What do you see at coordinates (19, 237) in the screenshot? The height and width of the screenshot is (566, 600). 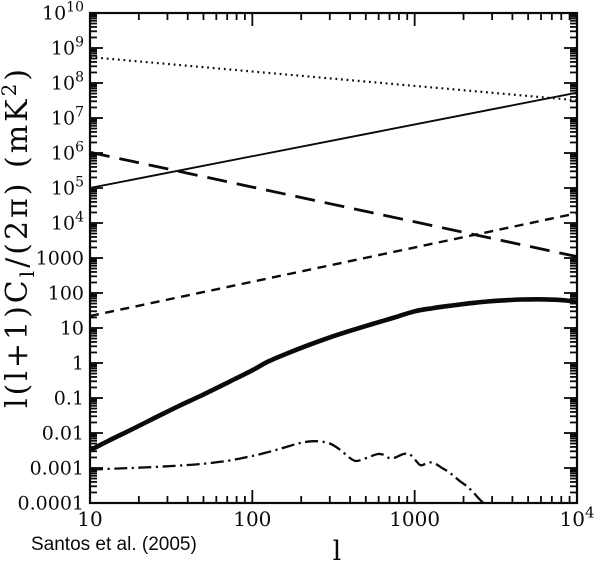 I see `y-axis-title: l(l+1)Cl/(2π) (mK2)` at bounding box center [19, 237].